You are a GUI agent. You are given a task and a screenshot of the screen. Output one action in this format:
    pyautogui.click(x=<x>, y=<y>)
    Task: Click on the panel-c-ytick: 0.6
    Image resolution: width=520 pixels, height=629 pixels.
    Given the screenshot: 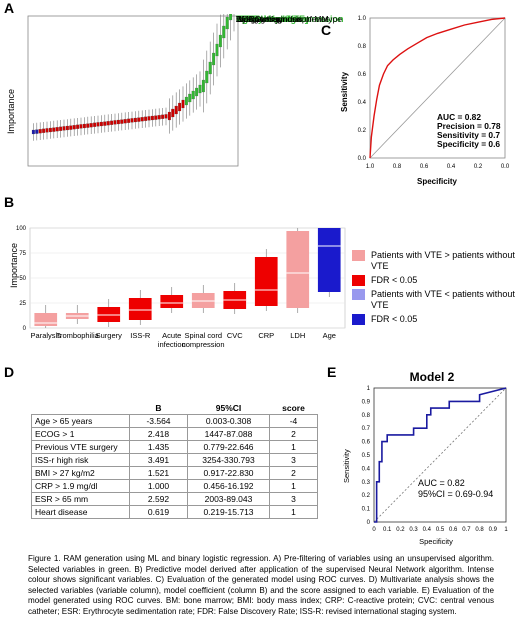 What is the action you would take?
    pyautogui.click(x=362, y=75)
    